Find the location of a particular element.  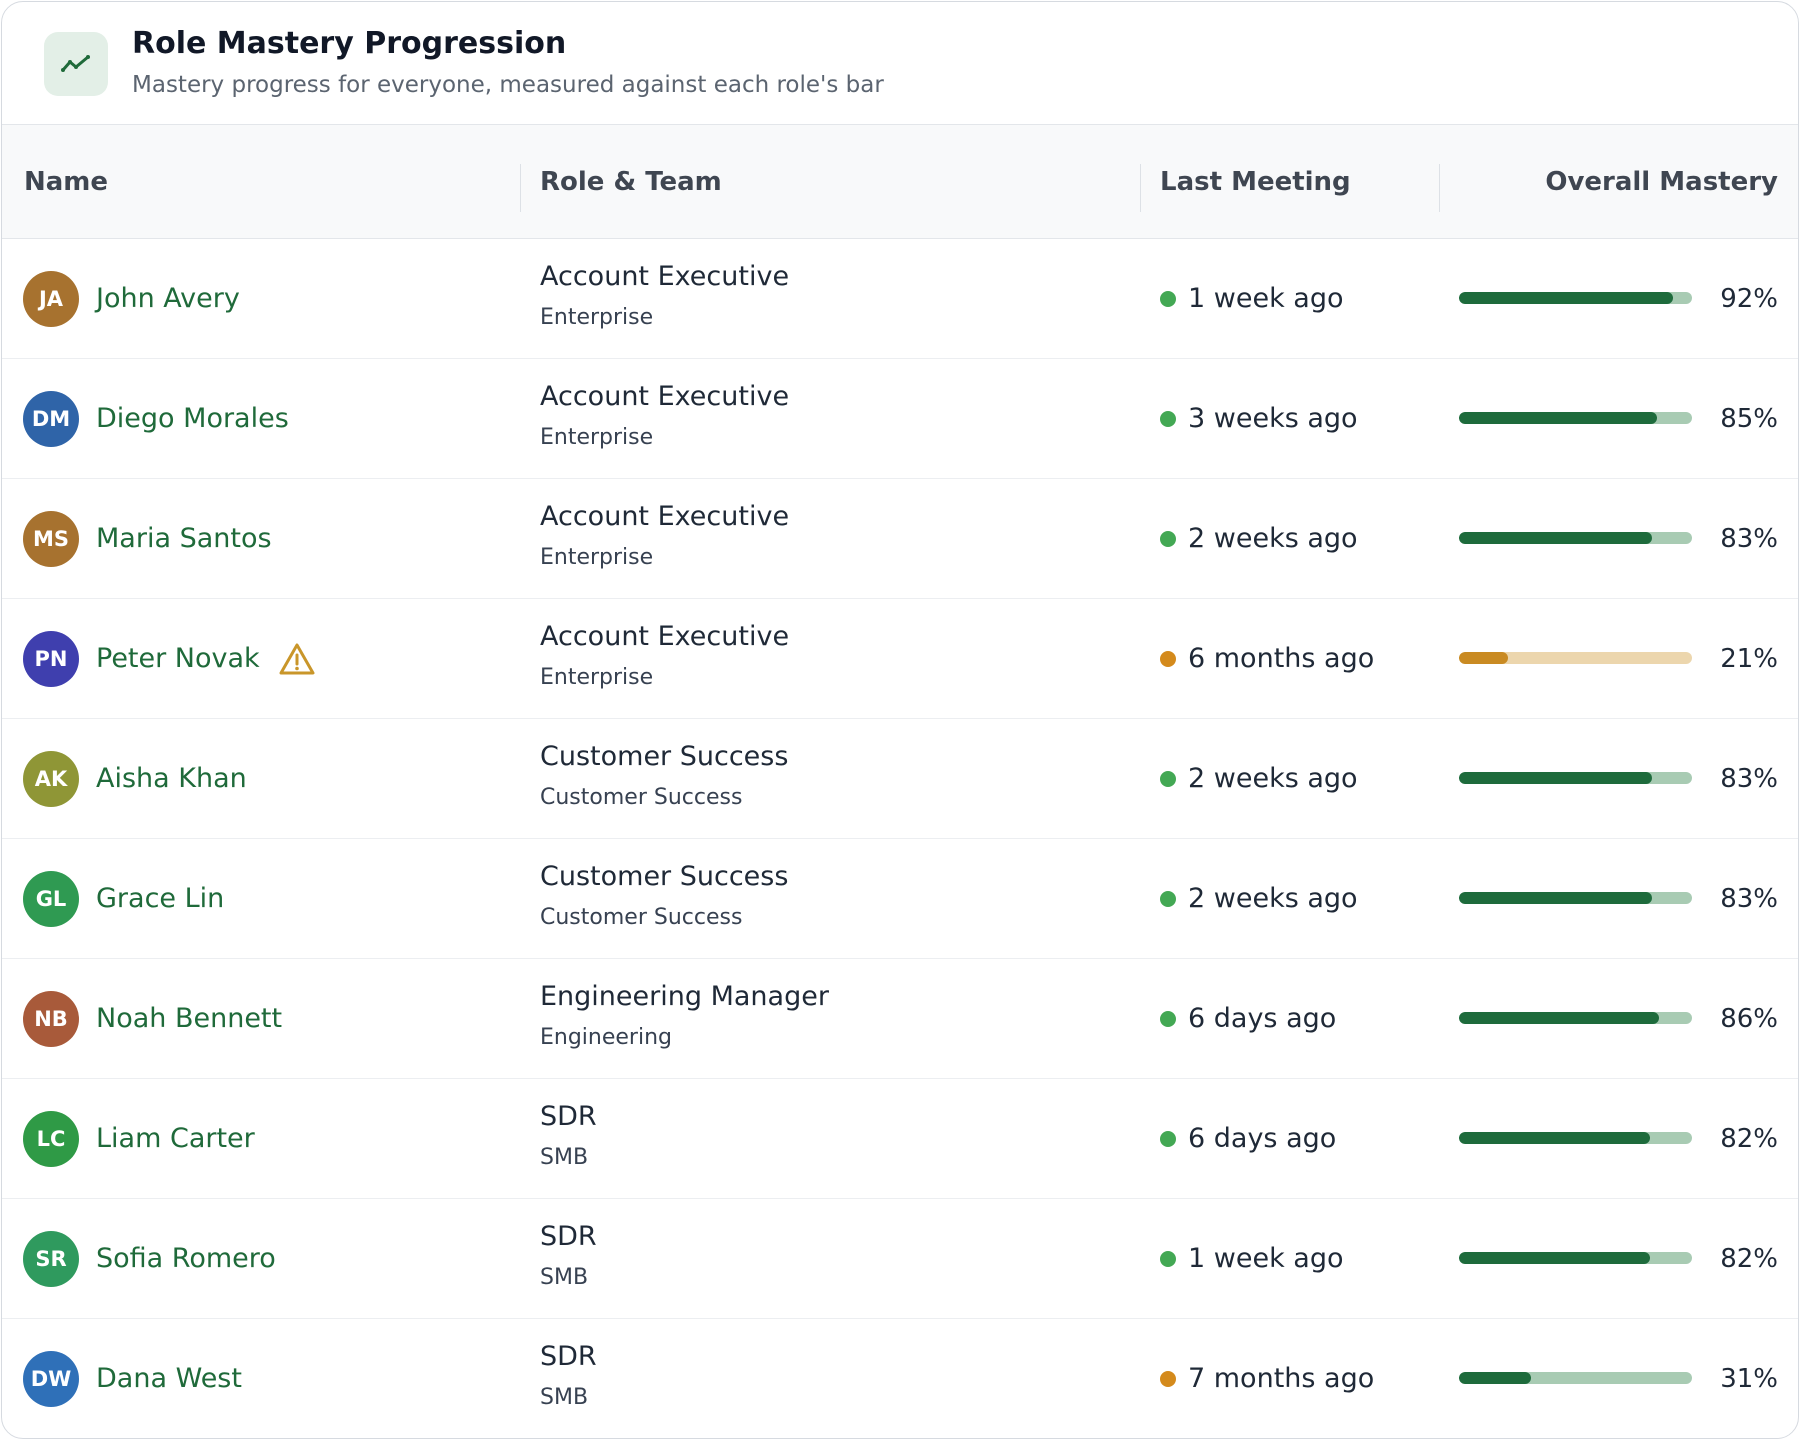

person-name: Liam Carter is located at coordinates (175, 1138).